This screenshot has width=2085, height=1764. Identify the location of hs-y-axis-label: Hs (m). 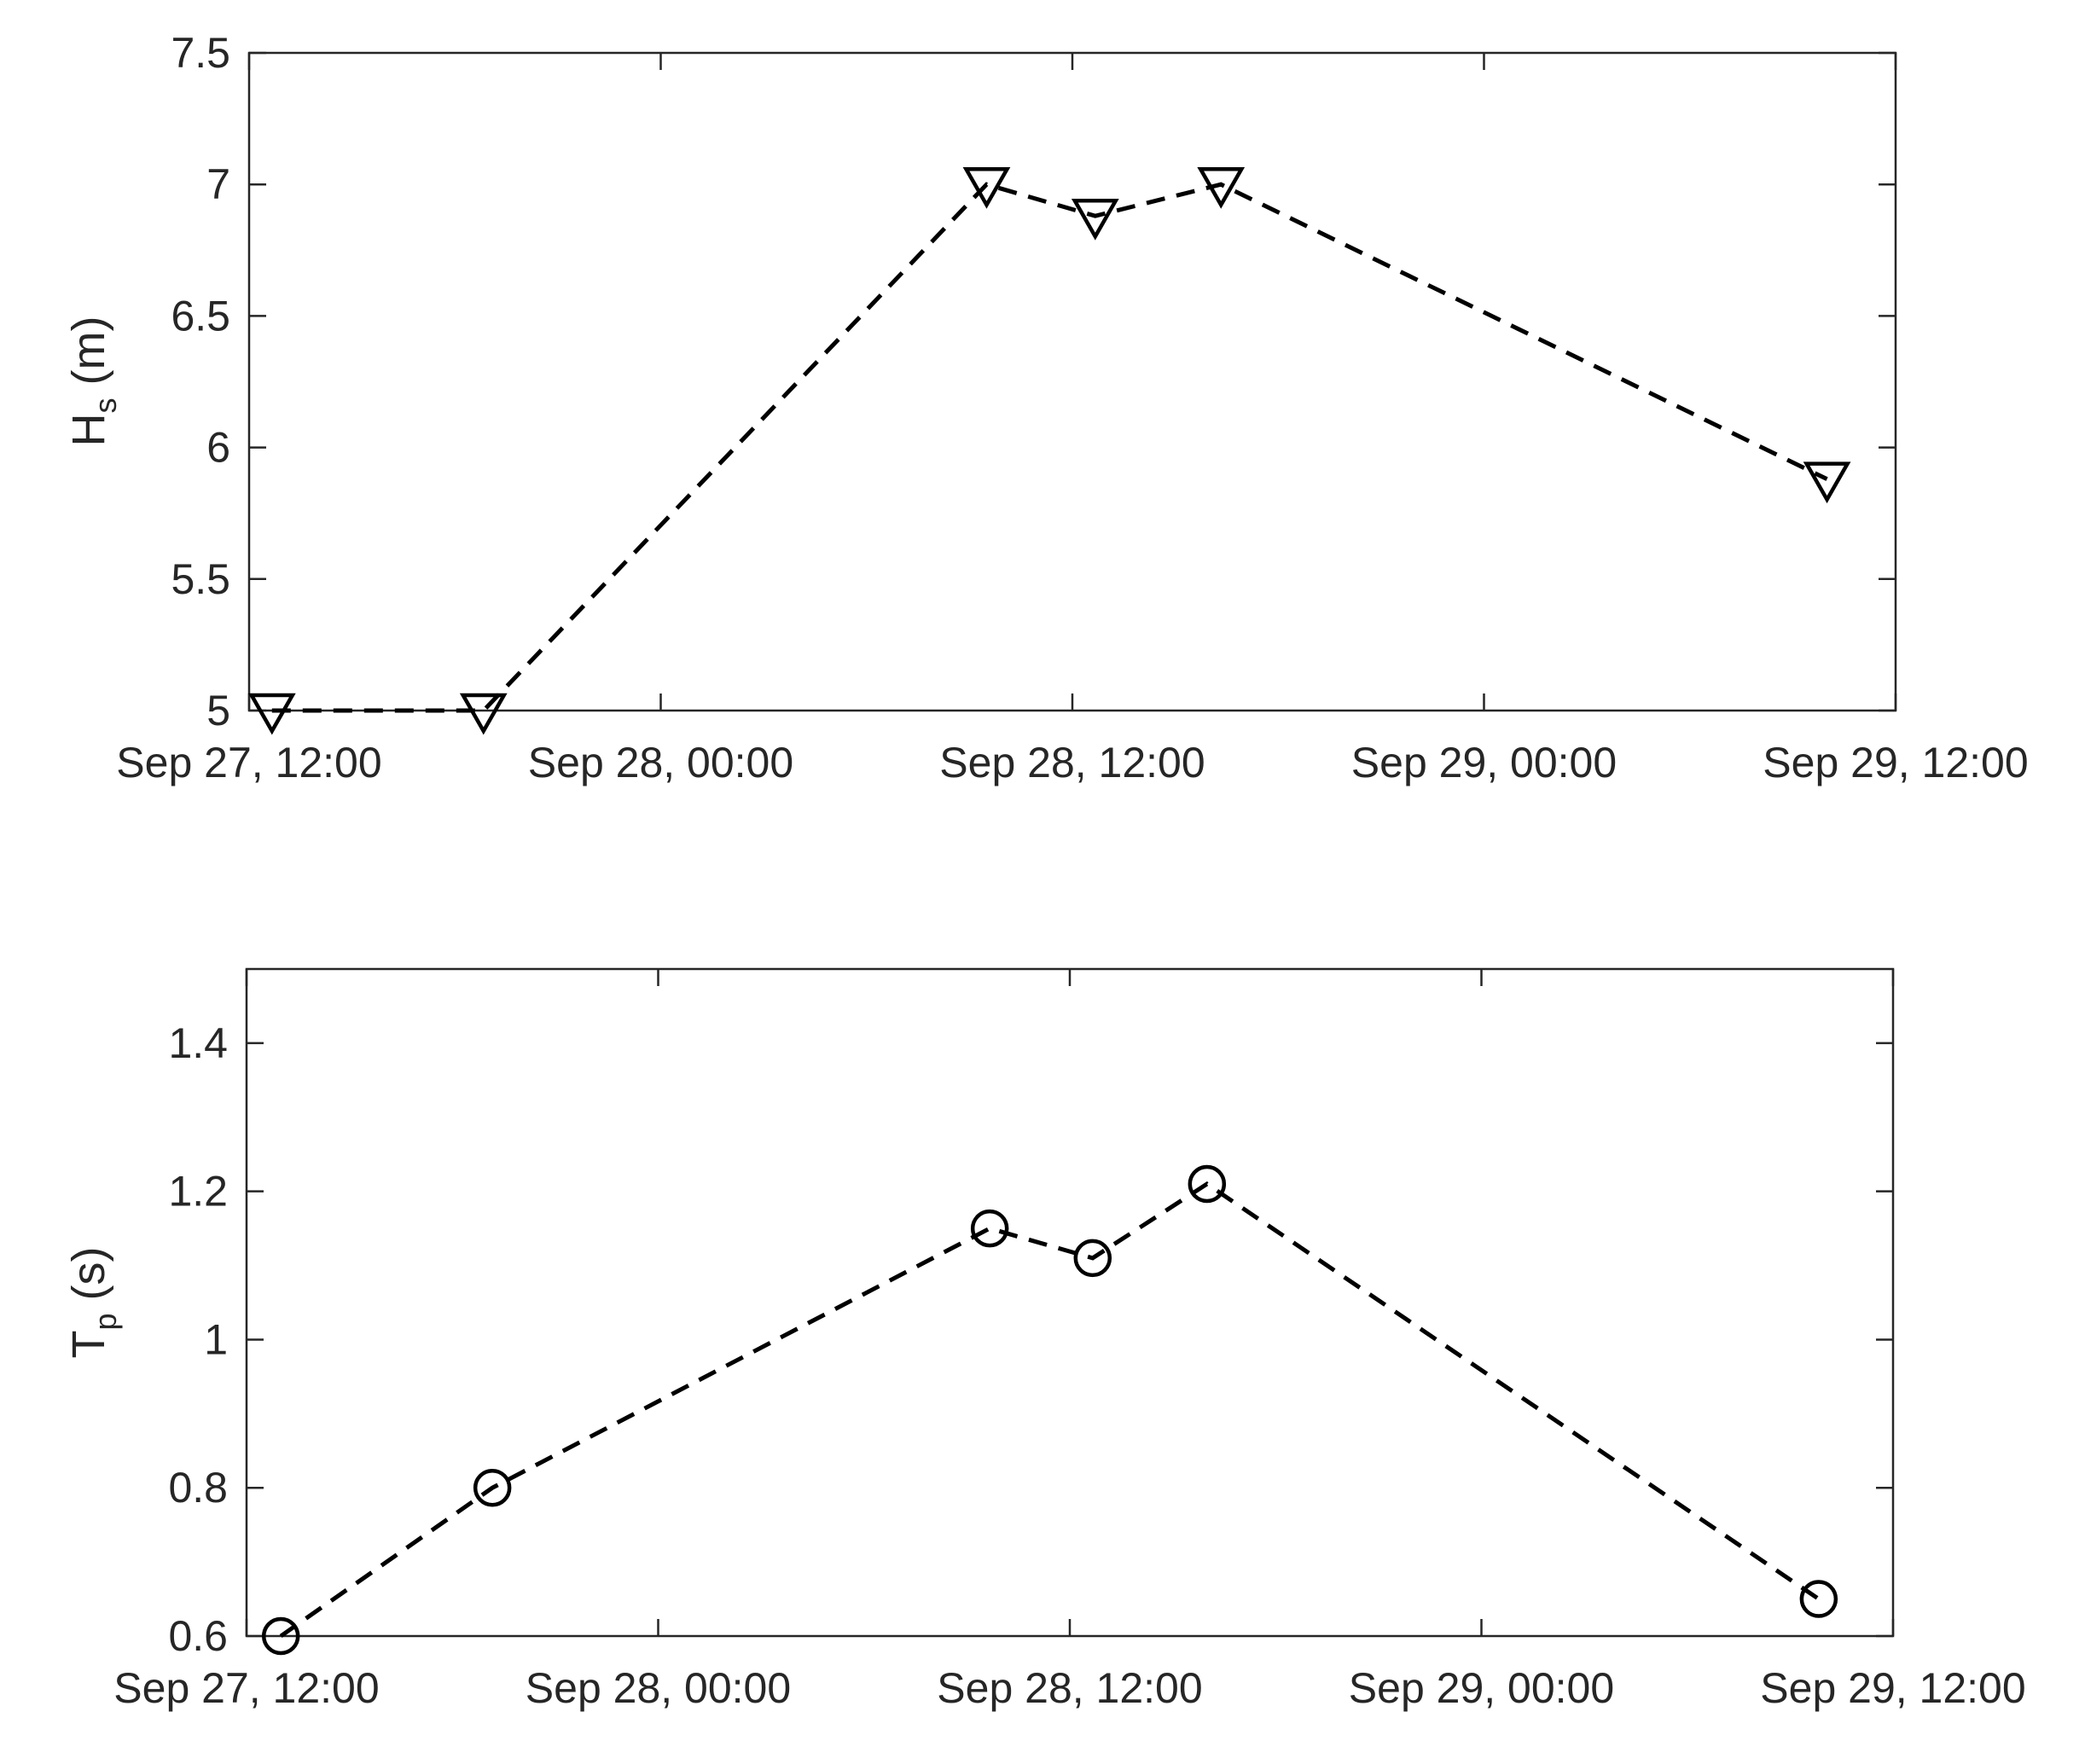
(93, 381).